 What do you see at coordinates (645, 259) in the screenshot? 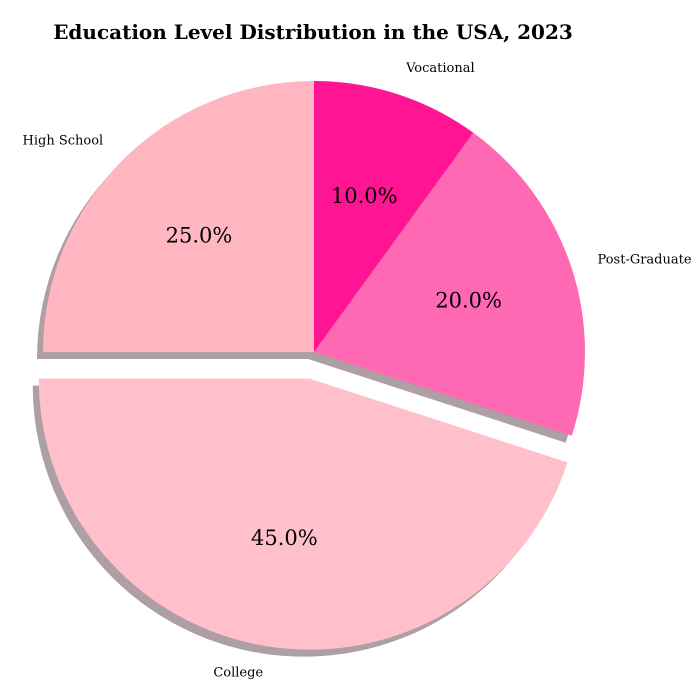
I see `slice-label-post-graduate: Post-Graduate` at bounding box center [645, 259].